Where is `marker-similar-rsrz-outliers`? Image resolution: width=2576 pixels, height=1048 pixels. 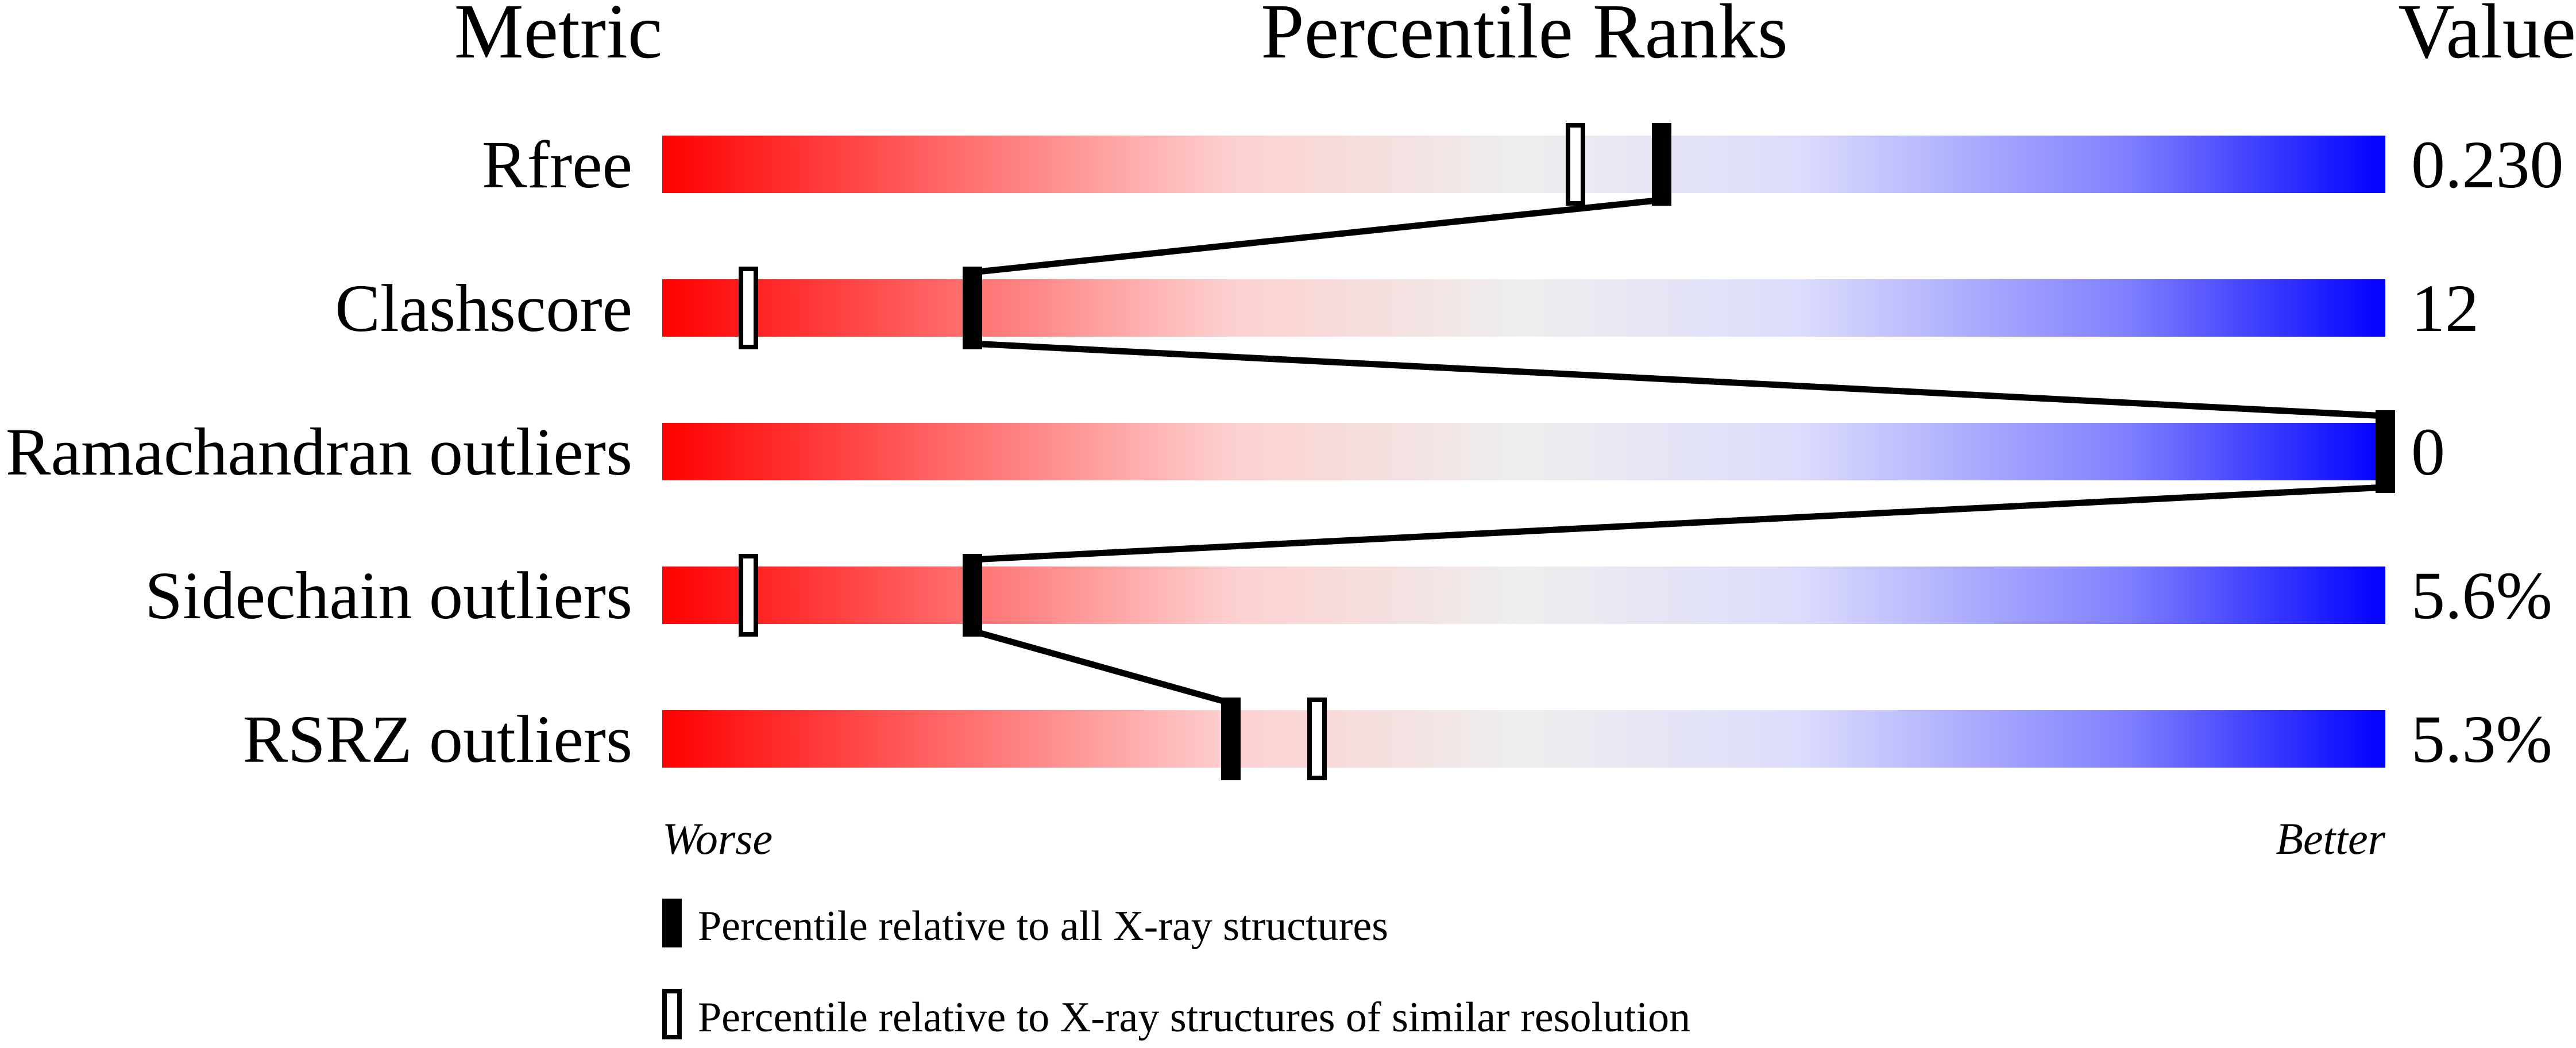
marker-similar-rsrz-outliers is located at coordinates (1317, 739).